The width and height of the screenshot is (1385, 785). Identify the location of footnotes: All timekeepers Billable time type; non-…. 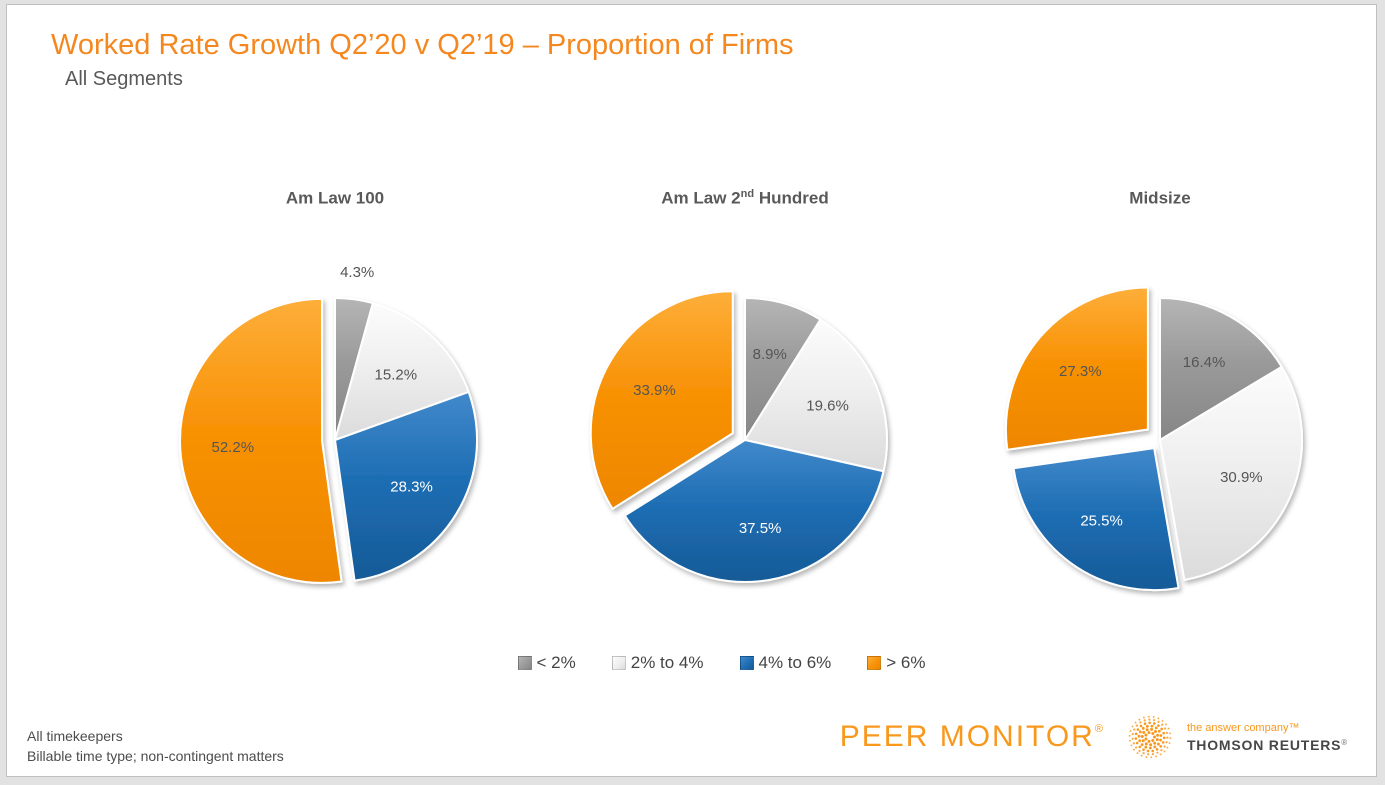
(155, 746).